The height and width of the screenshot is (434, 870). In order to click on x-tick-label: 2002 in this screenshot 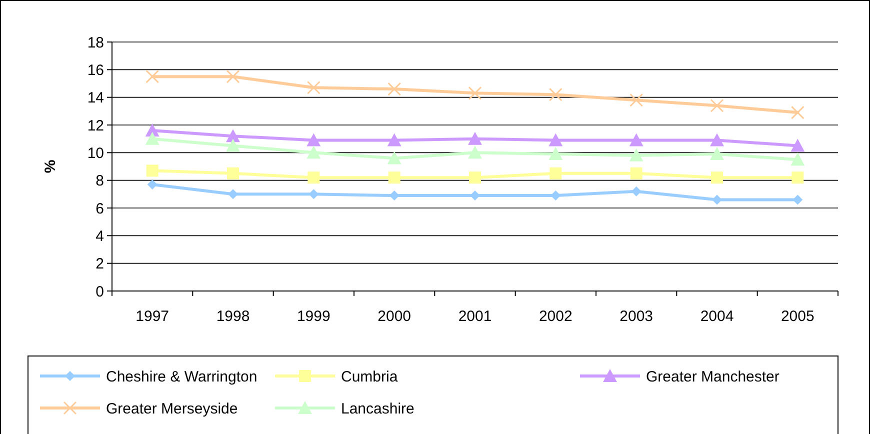, I will do `click(555, 316)`.